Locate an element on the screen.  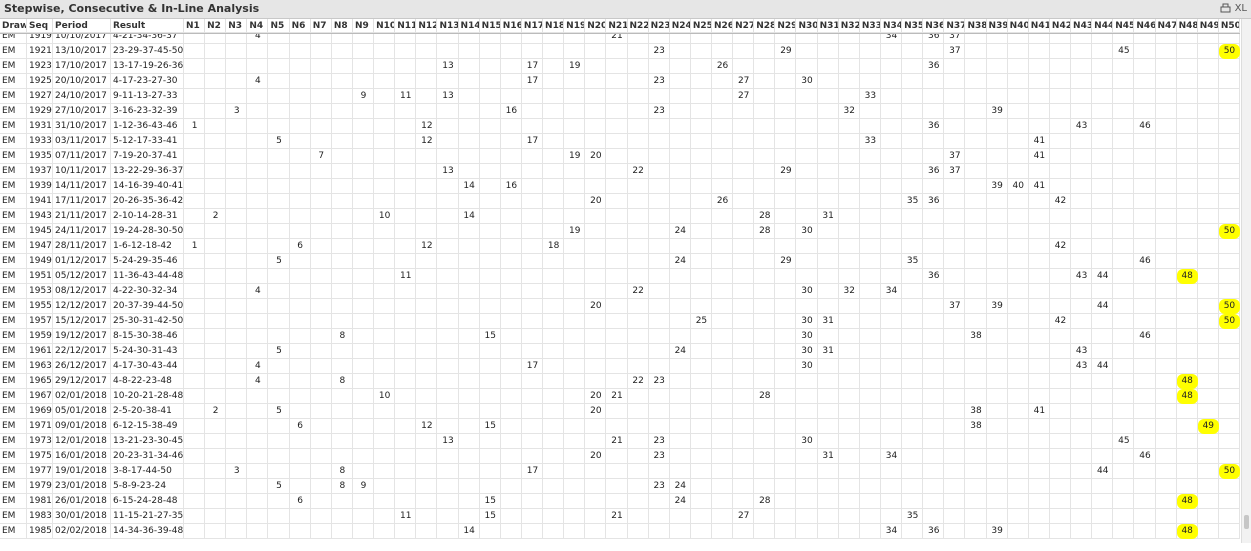
number-cell: 19 is located at coordinates (574, 231).